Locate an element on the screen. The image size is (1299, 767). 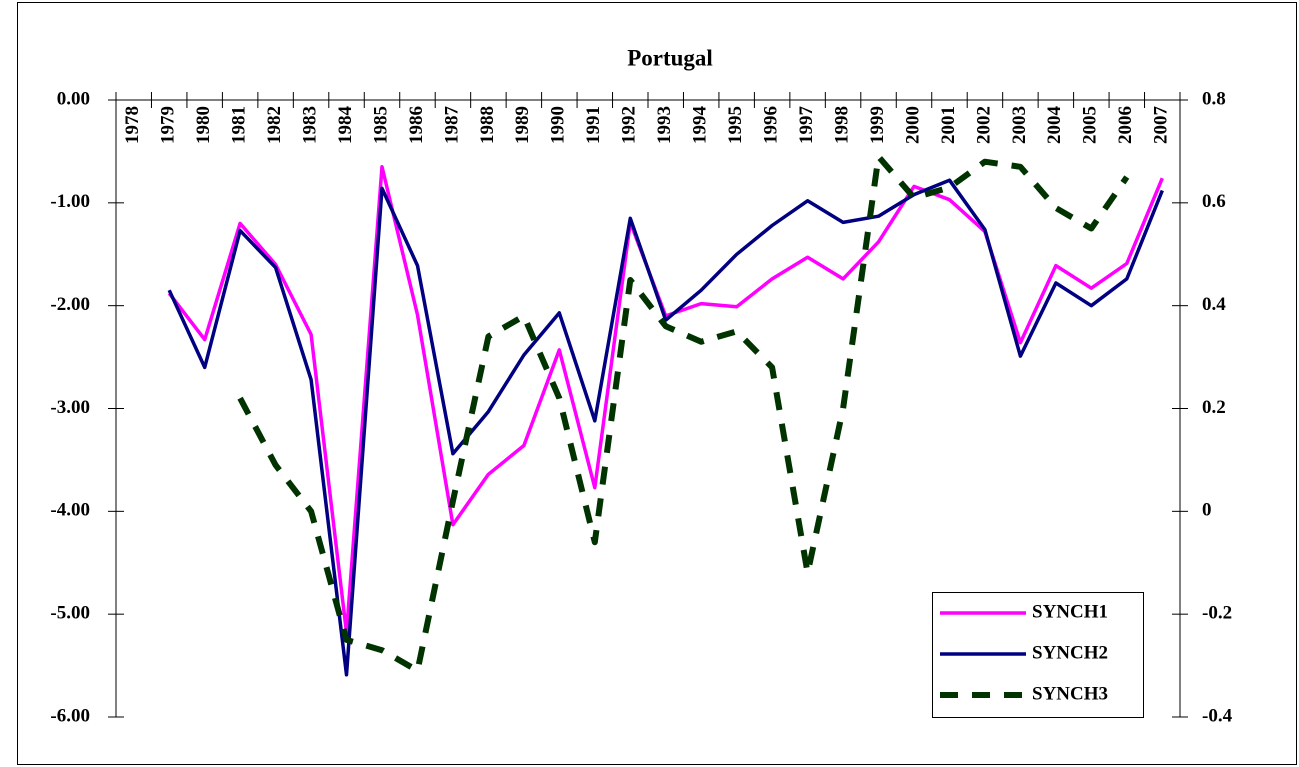
y-tick-label: -2.00 is located at coordinates (70, 304).